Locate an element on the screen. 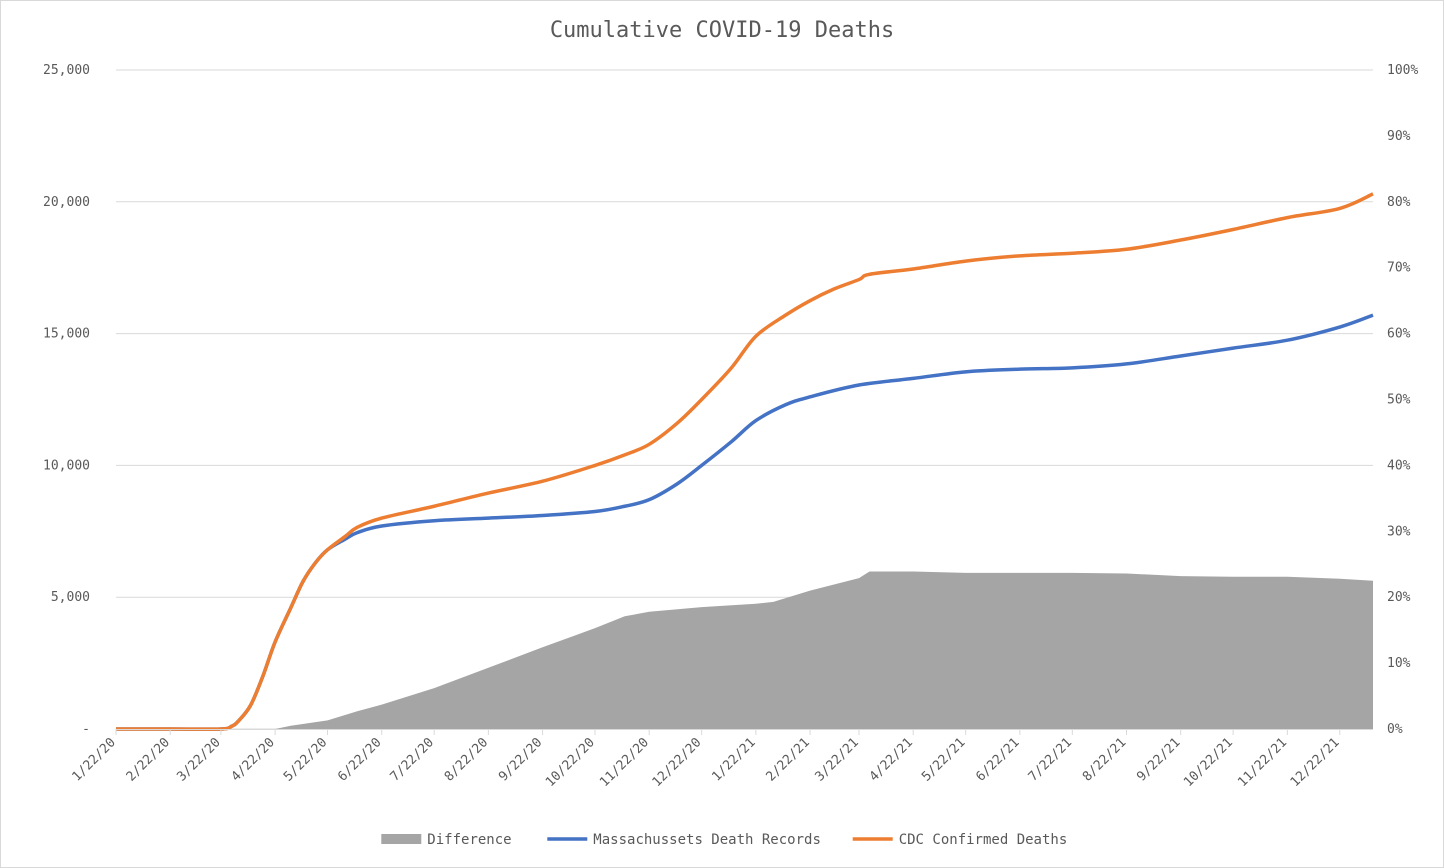 The height and width of the screenshot is (868, 1444). y-left-tick-label: 15,000 is located at coordinates (66, 334).